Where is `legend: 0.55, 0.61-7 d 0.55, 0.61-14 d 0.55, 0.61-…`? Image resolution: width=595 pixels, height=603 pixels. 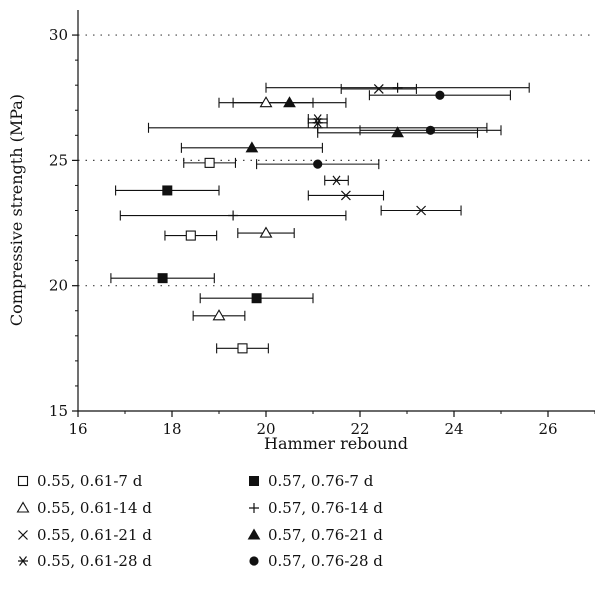 legend: 0.55, 0.61-7 d 0.55, 0.61-14 d 0.55, 0.61-… is located at coordinates (199, 521).